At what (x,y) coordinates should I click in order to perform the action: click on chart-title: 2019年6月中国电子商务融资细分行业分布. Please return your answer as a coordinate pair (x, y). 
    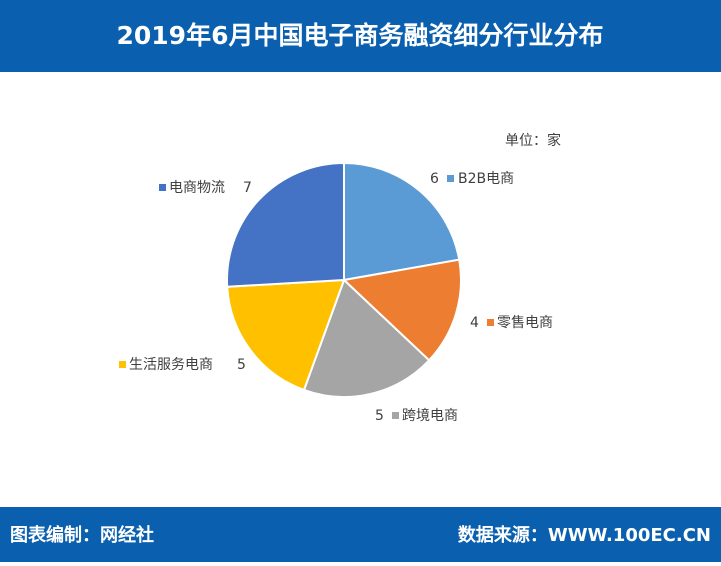
    Looking at the image, I should click on (360, 35).